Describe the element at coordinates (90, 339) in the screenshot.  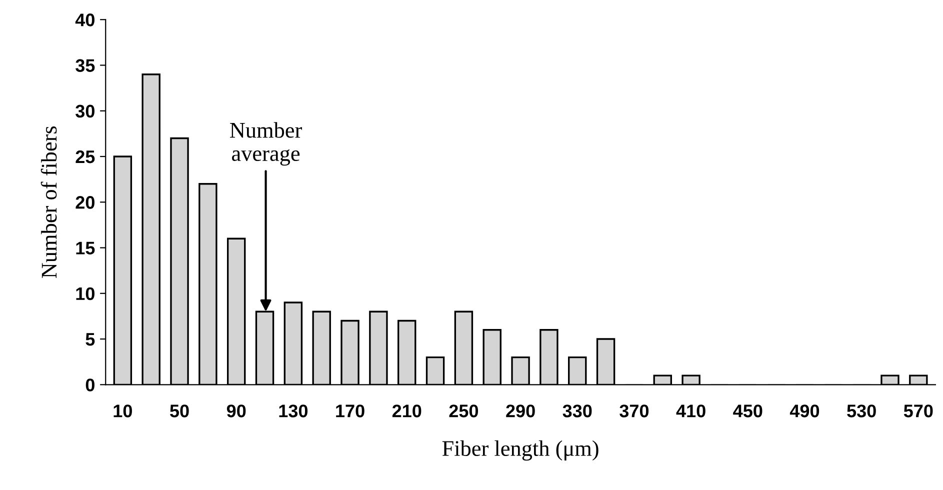
I see `y-tick-label: 5` at that location.